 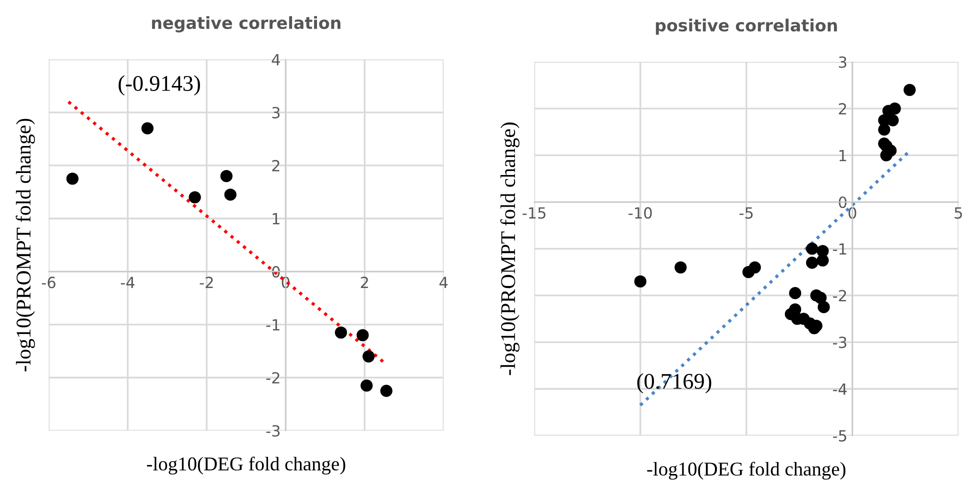 I want to click on x-tick-label: -6, so click(x=49, y=282).